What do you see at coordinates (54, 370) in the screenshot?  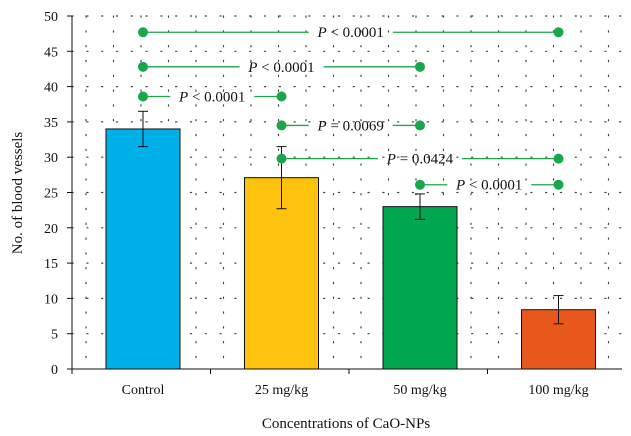 I see `y-tick-label: 0` at bounding box center [54, 370].